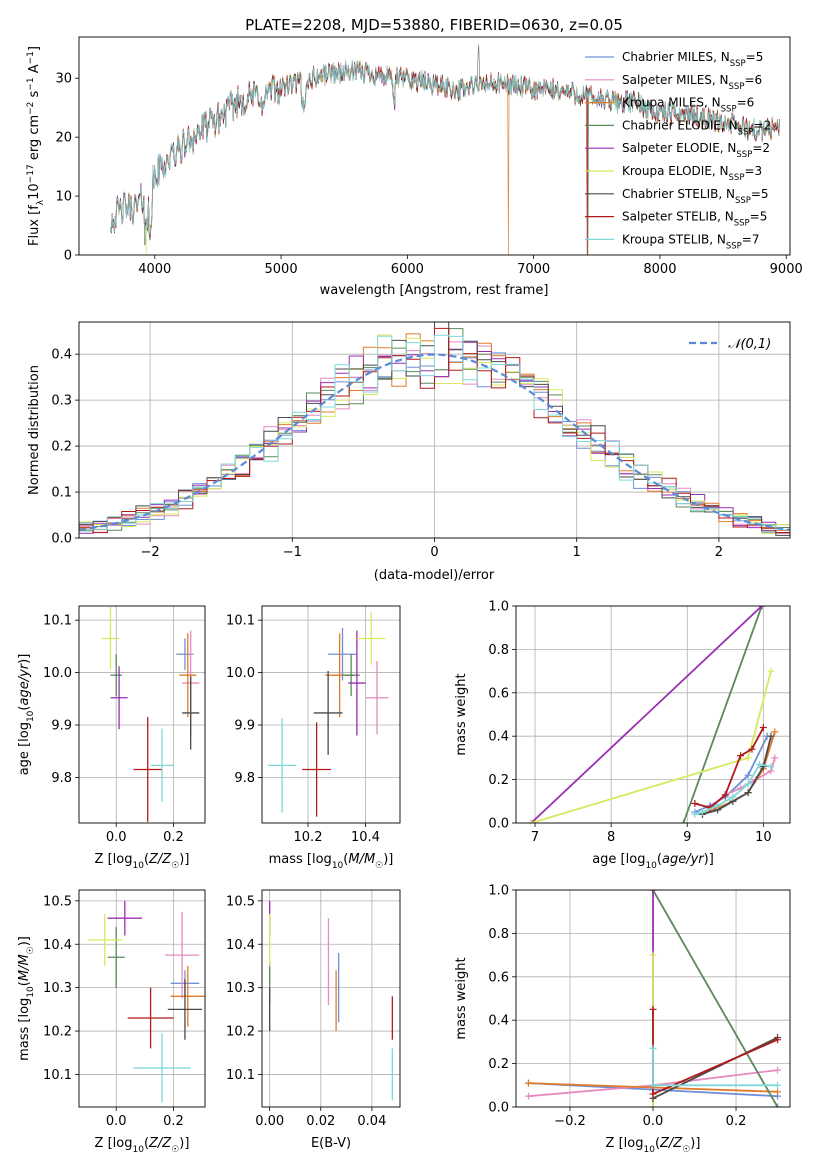  I want to click on y-tick-label: 1.0, so click(498, 607).